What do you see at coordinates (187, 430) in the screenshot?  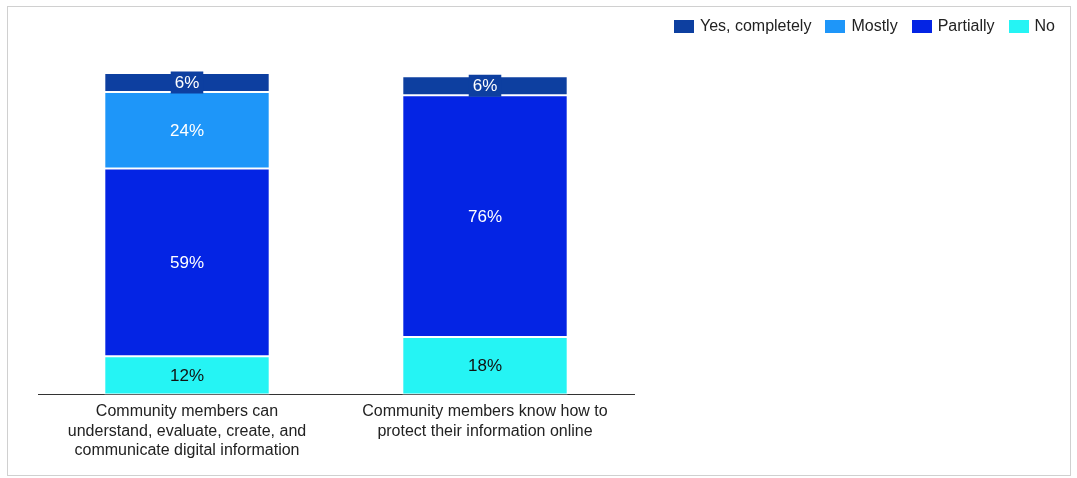 I see `x-tick-label: Community members can understand, evaluate, create, and communicate digital information` at bounding box center [187, 430].